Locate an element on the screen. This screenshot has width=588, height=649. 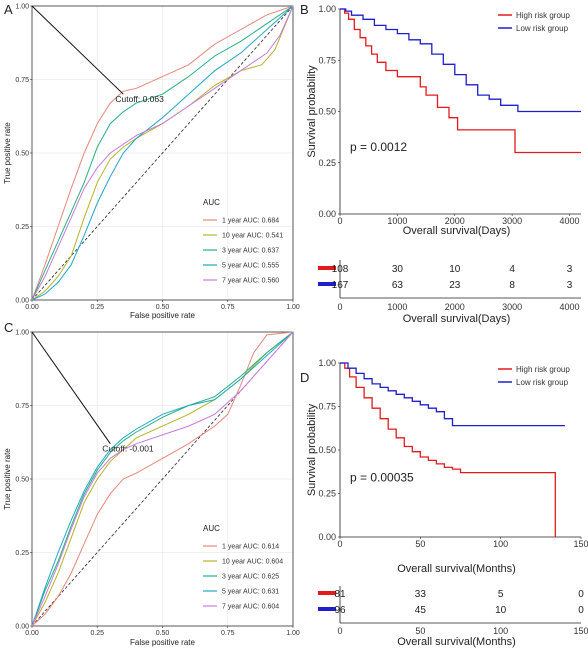
panel-letter: C is located at coordinates (8, 327).